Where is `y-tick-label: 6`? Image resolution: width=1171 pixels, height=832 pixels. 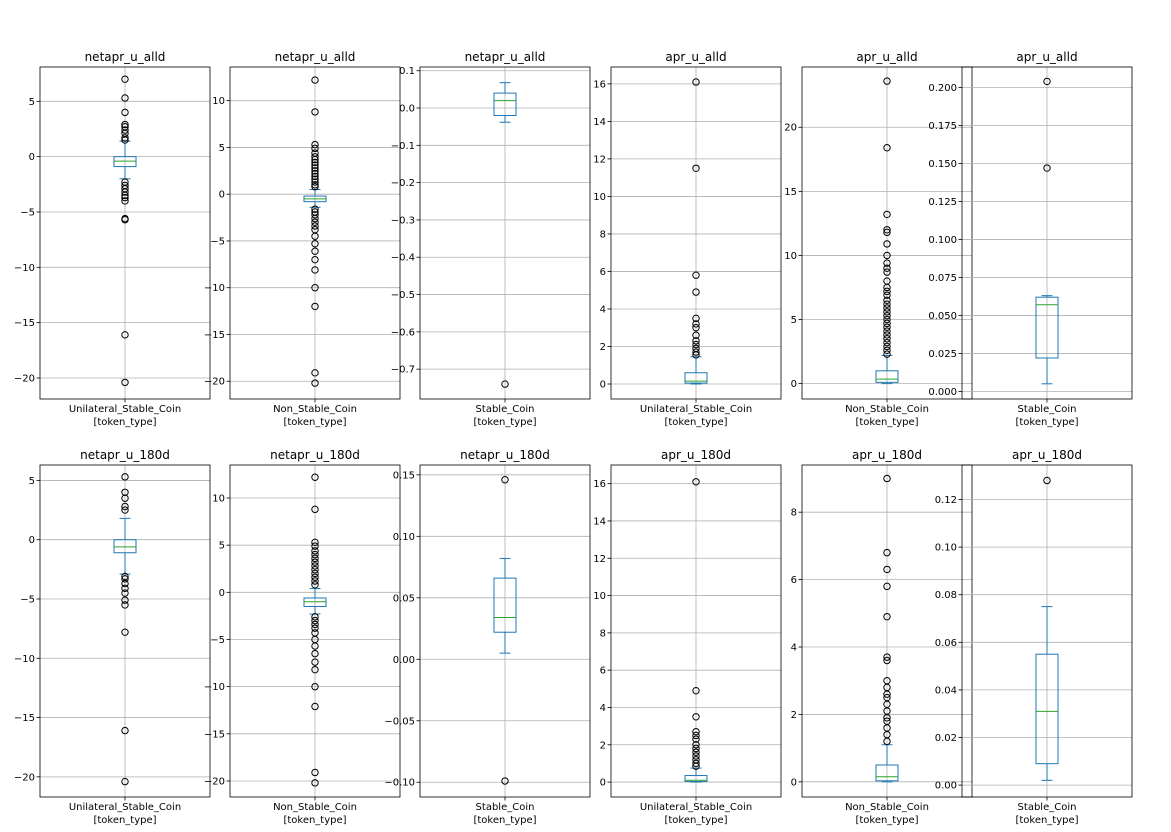
y-tick-label: 6 is located at coordinates (794, 580).